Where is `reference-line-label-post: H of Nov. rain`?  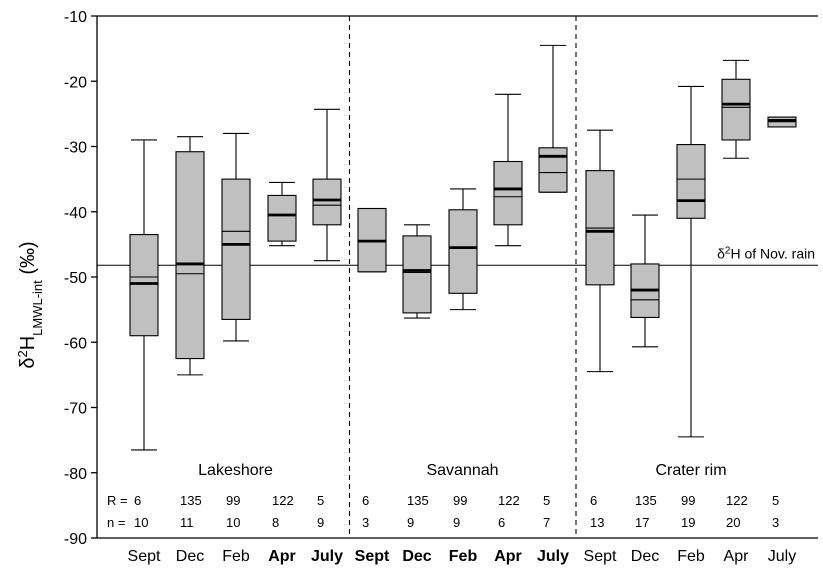 reference-line-label-post: H of Nov. rain is located at coordinates (772, 253).